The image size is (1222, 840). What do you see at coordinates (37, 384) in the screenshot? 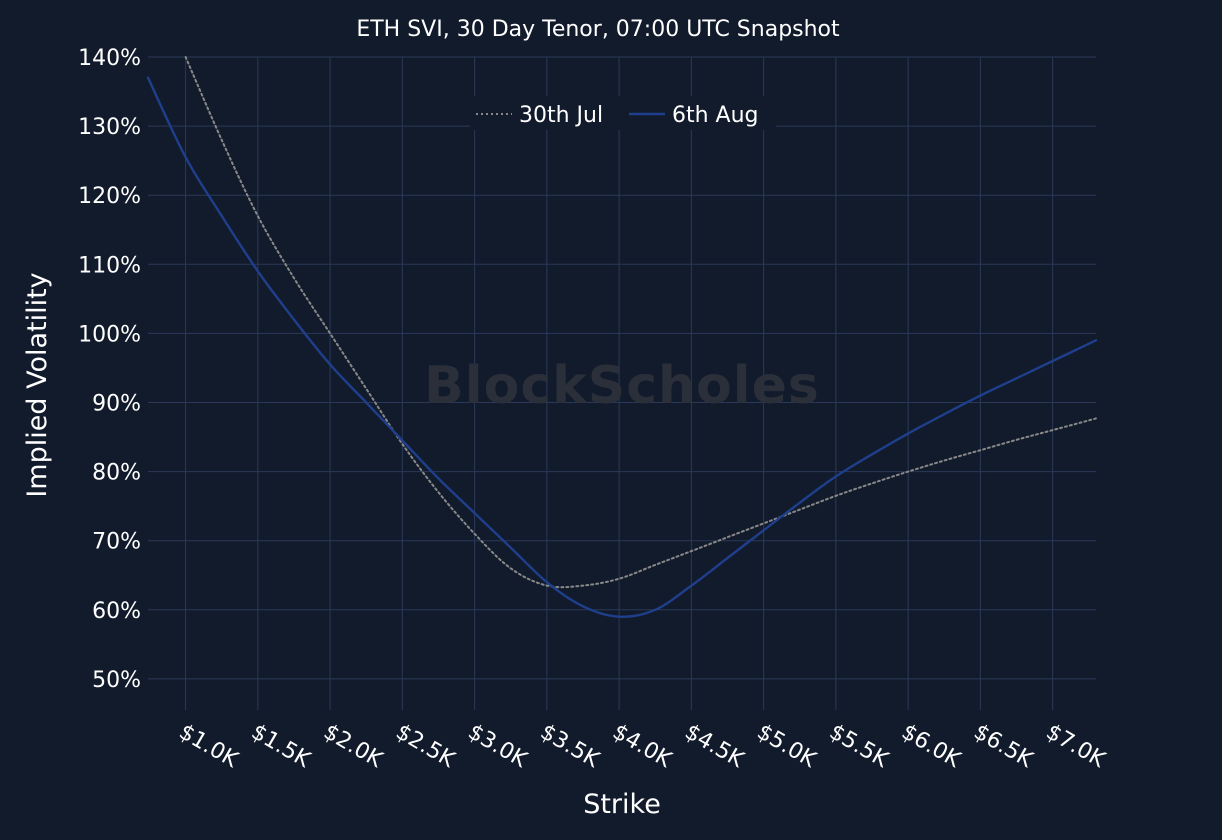
I see `y-axis-title: Implied Volatility` at bounding box center [37, 384].